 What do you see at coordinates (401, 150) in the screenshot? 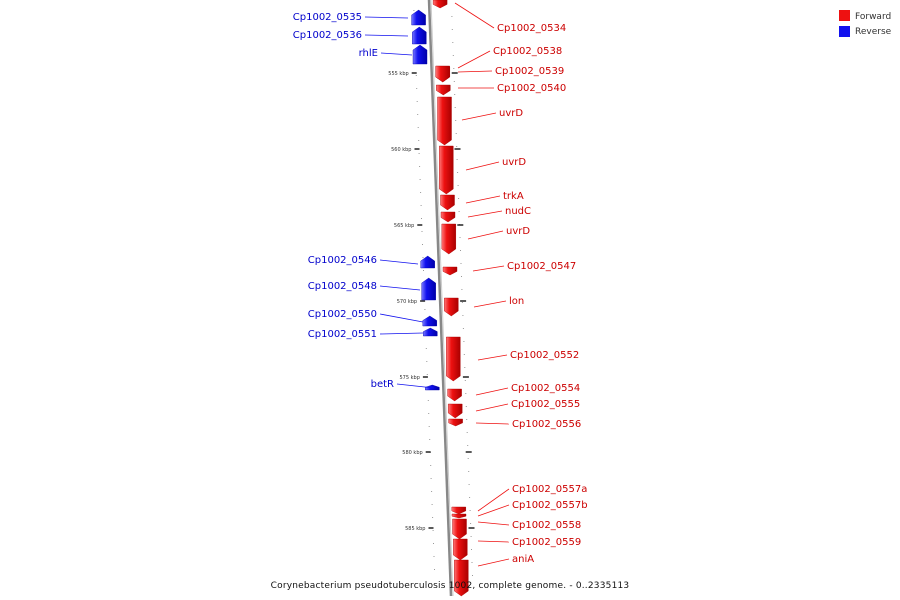
I see `tick-label: 560 kbp` at bounding box center [401, 150].